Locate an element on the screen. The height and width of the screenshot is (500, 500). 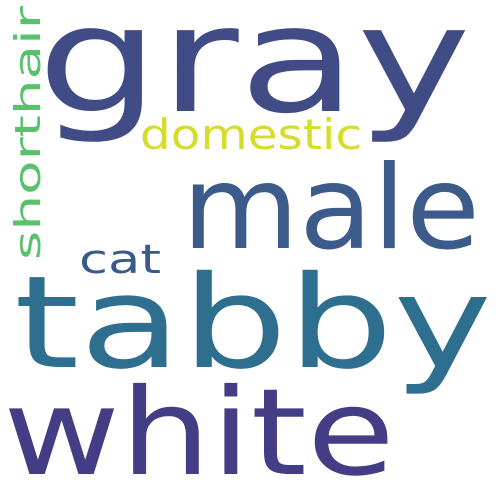
word-domestic: domestic is located at coordinates (251, 134).